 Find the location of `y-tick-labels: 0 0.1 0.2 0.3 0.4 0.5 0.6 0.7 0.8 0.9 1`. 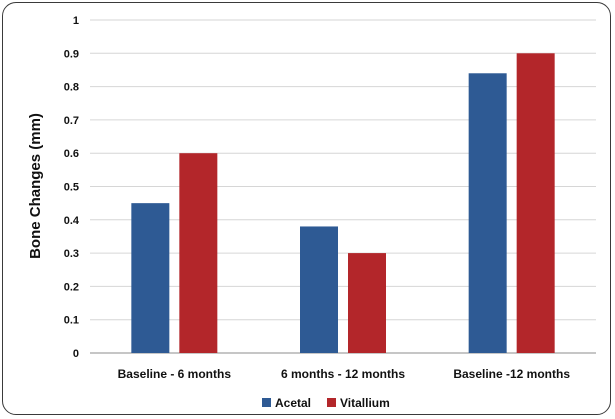

y-tick-labels: 0 0.1 0.2 0.3 0.4 0.5 0.6 0.7 0.8 0.9 1 is located at coordinates (72, 187).